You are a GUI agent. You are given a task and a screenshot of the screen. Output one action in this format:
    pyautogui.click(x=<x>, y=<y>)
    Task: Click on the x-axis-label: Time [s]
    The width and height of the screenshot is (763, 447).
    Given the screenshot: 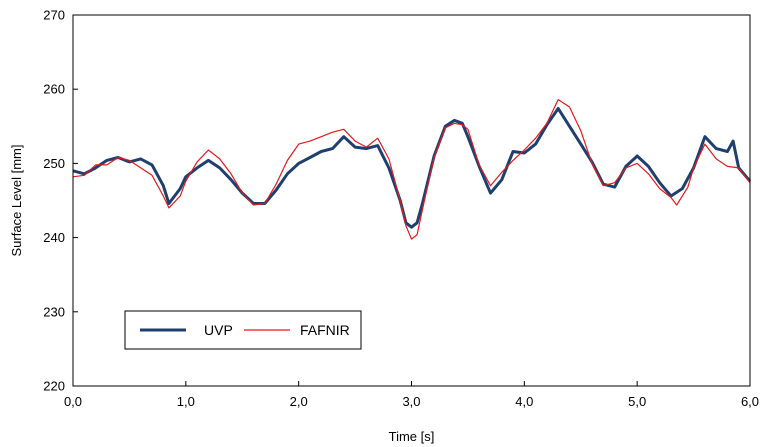 What is the action you would take?
    pyautogui.click(x=412, y=436)
    